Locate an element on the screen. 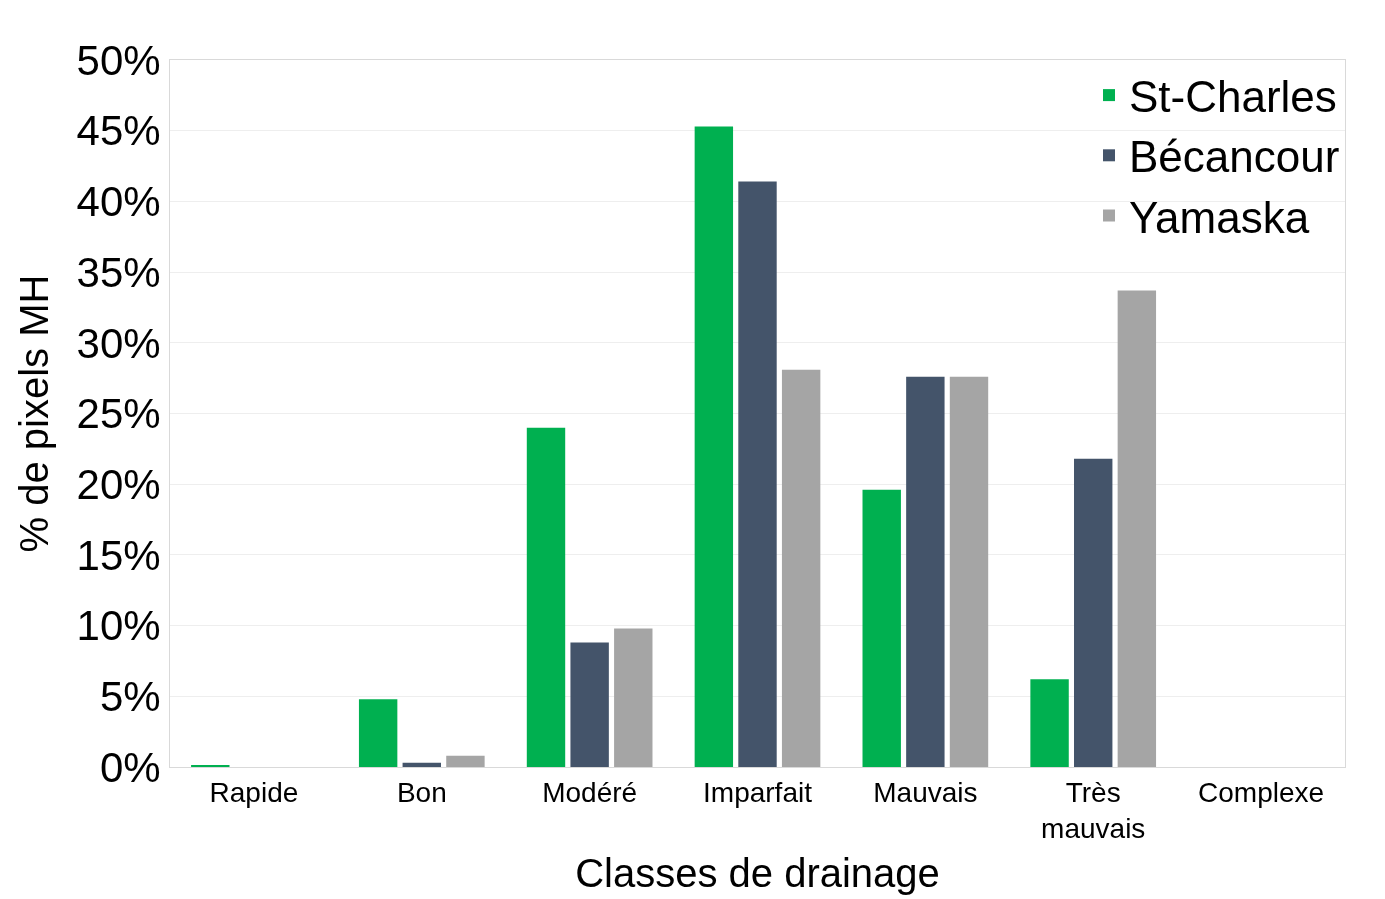 The width and height of the screenshot is (1385, 899). y-axis-title: % de pixels MH is located at coordinates (34, 413).